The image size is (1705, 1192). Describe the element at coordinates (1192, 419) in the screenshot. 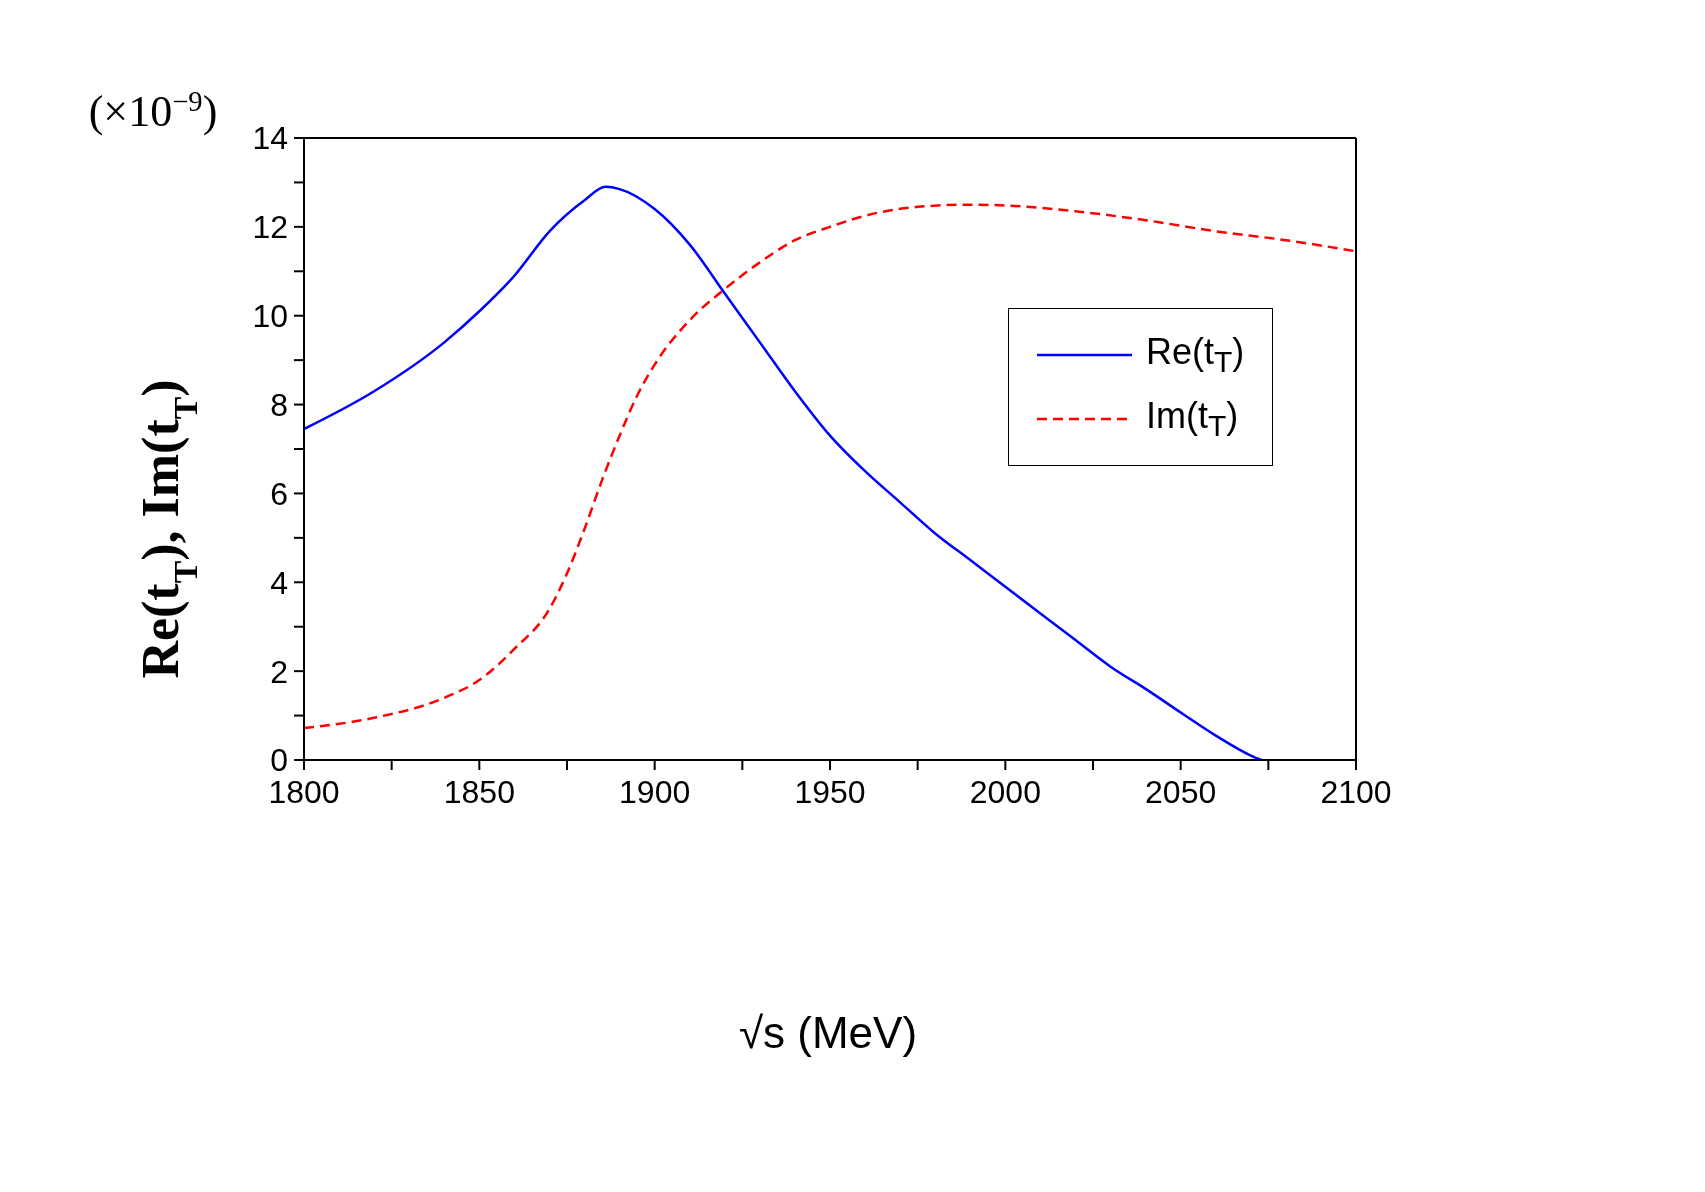

I see `legend-label: Im(t$_{T}$)` at that location.